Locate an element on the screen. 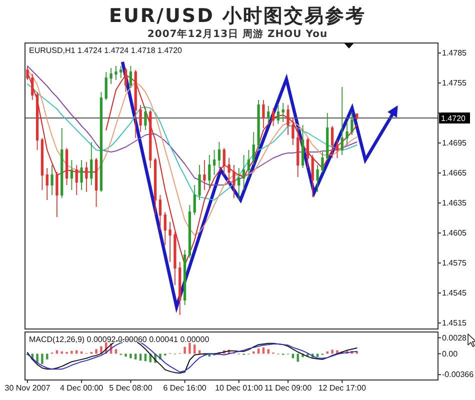  y-tick-label: -0.00366 is located at coordinates (458, 375).